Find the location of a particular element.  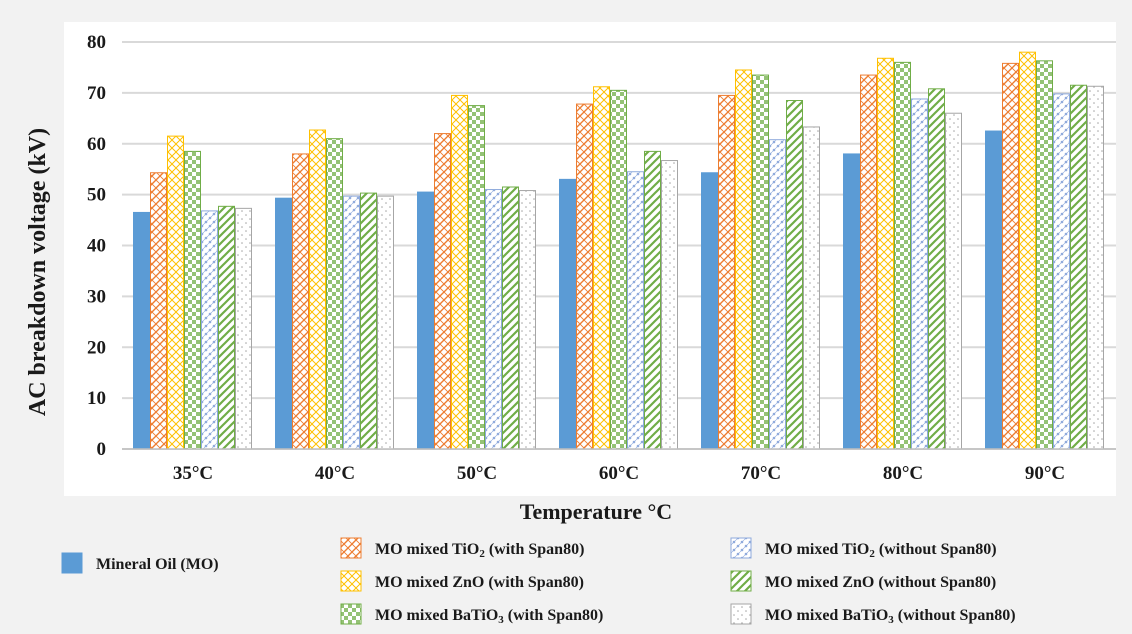

x-tick-label: 70°C is located at coordinates (761, 473).